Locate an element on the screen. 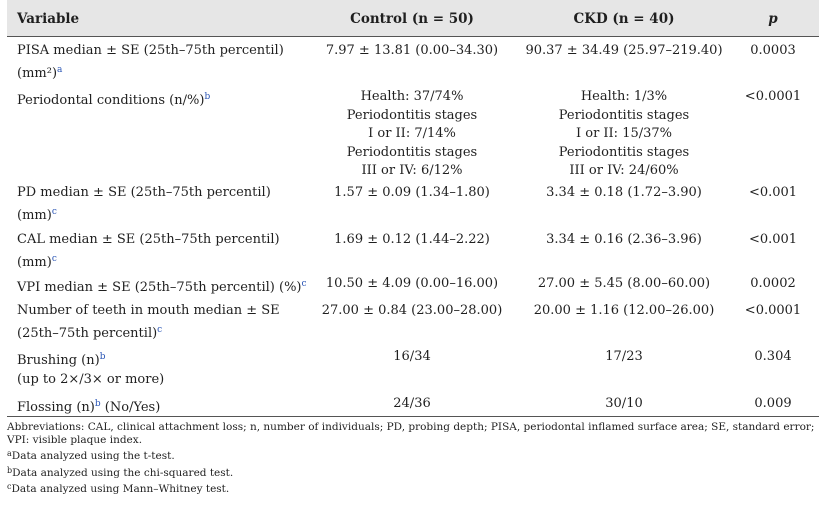 Image resolution: width=826 pixels, height=507 pixels. control-value: 27.00 ± 0.84 (23.00–28.00) is located at coordinates (412, 311).